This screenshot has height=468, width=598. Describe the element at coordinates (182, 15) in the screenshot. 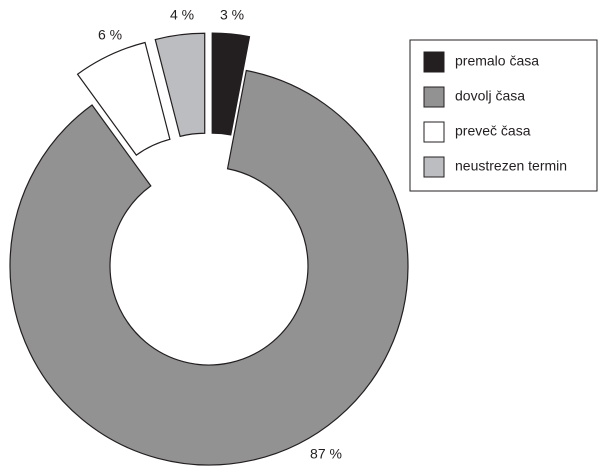

I see `slice-label: 4 %` at that location.